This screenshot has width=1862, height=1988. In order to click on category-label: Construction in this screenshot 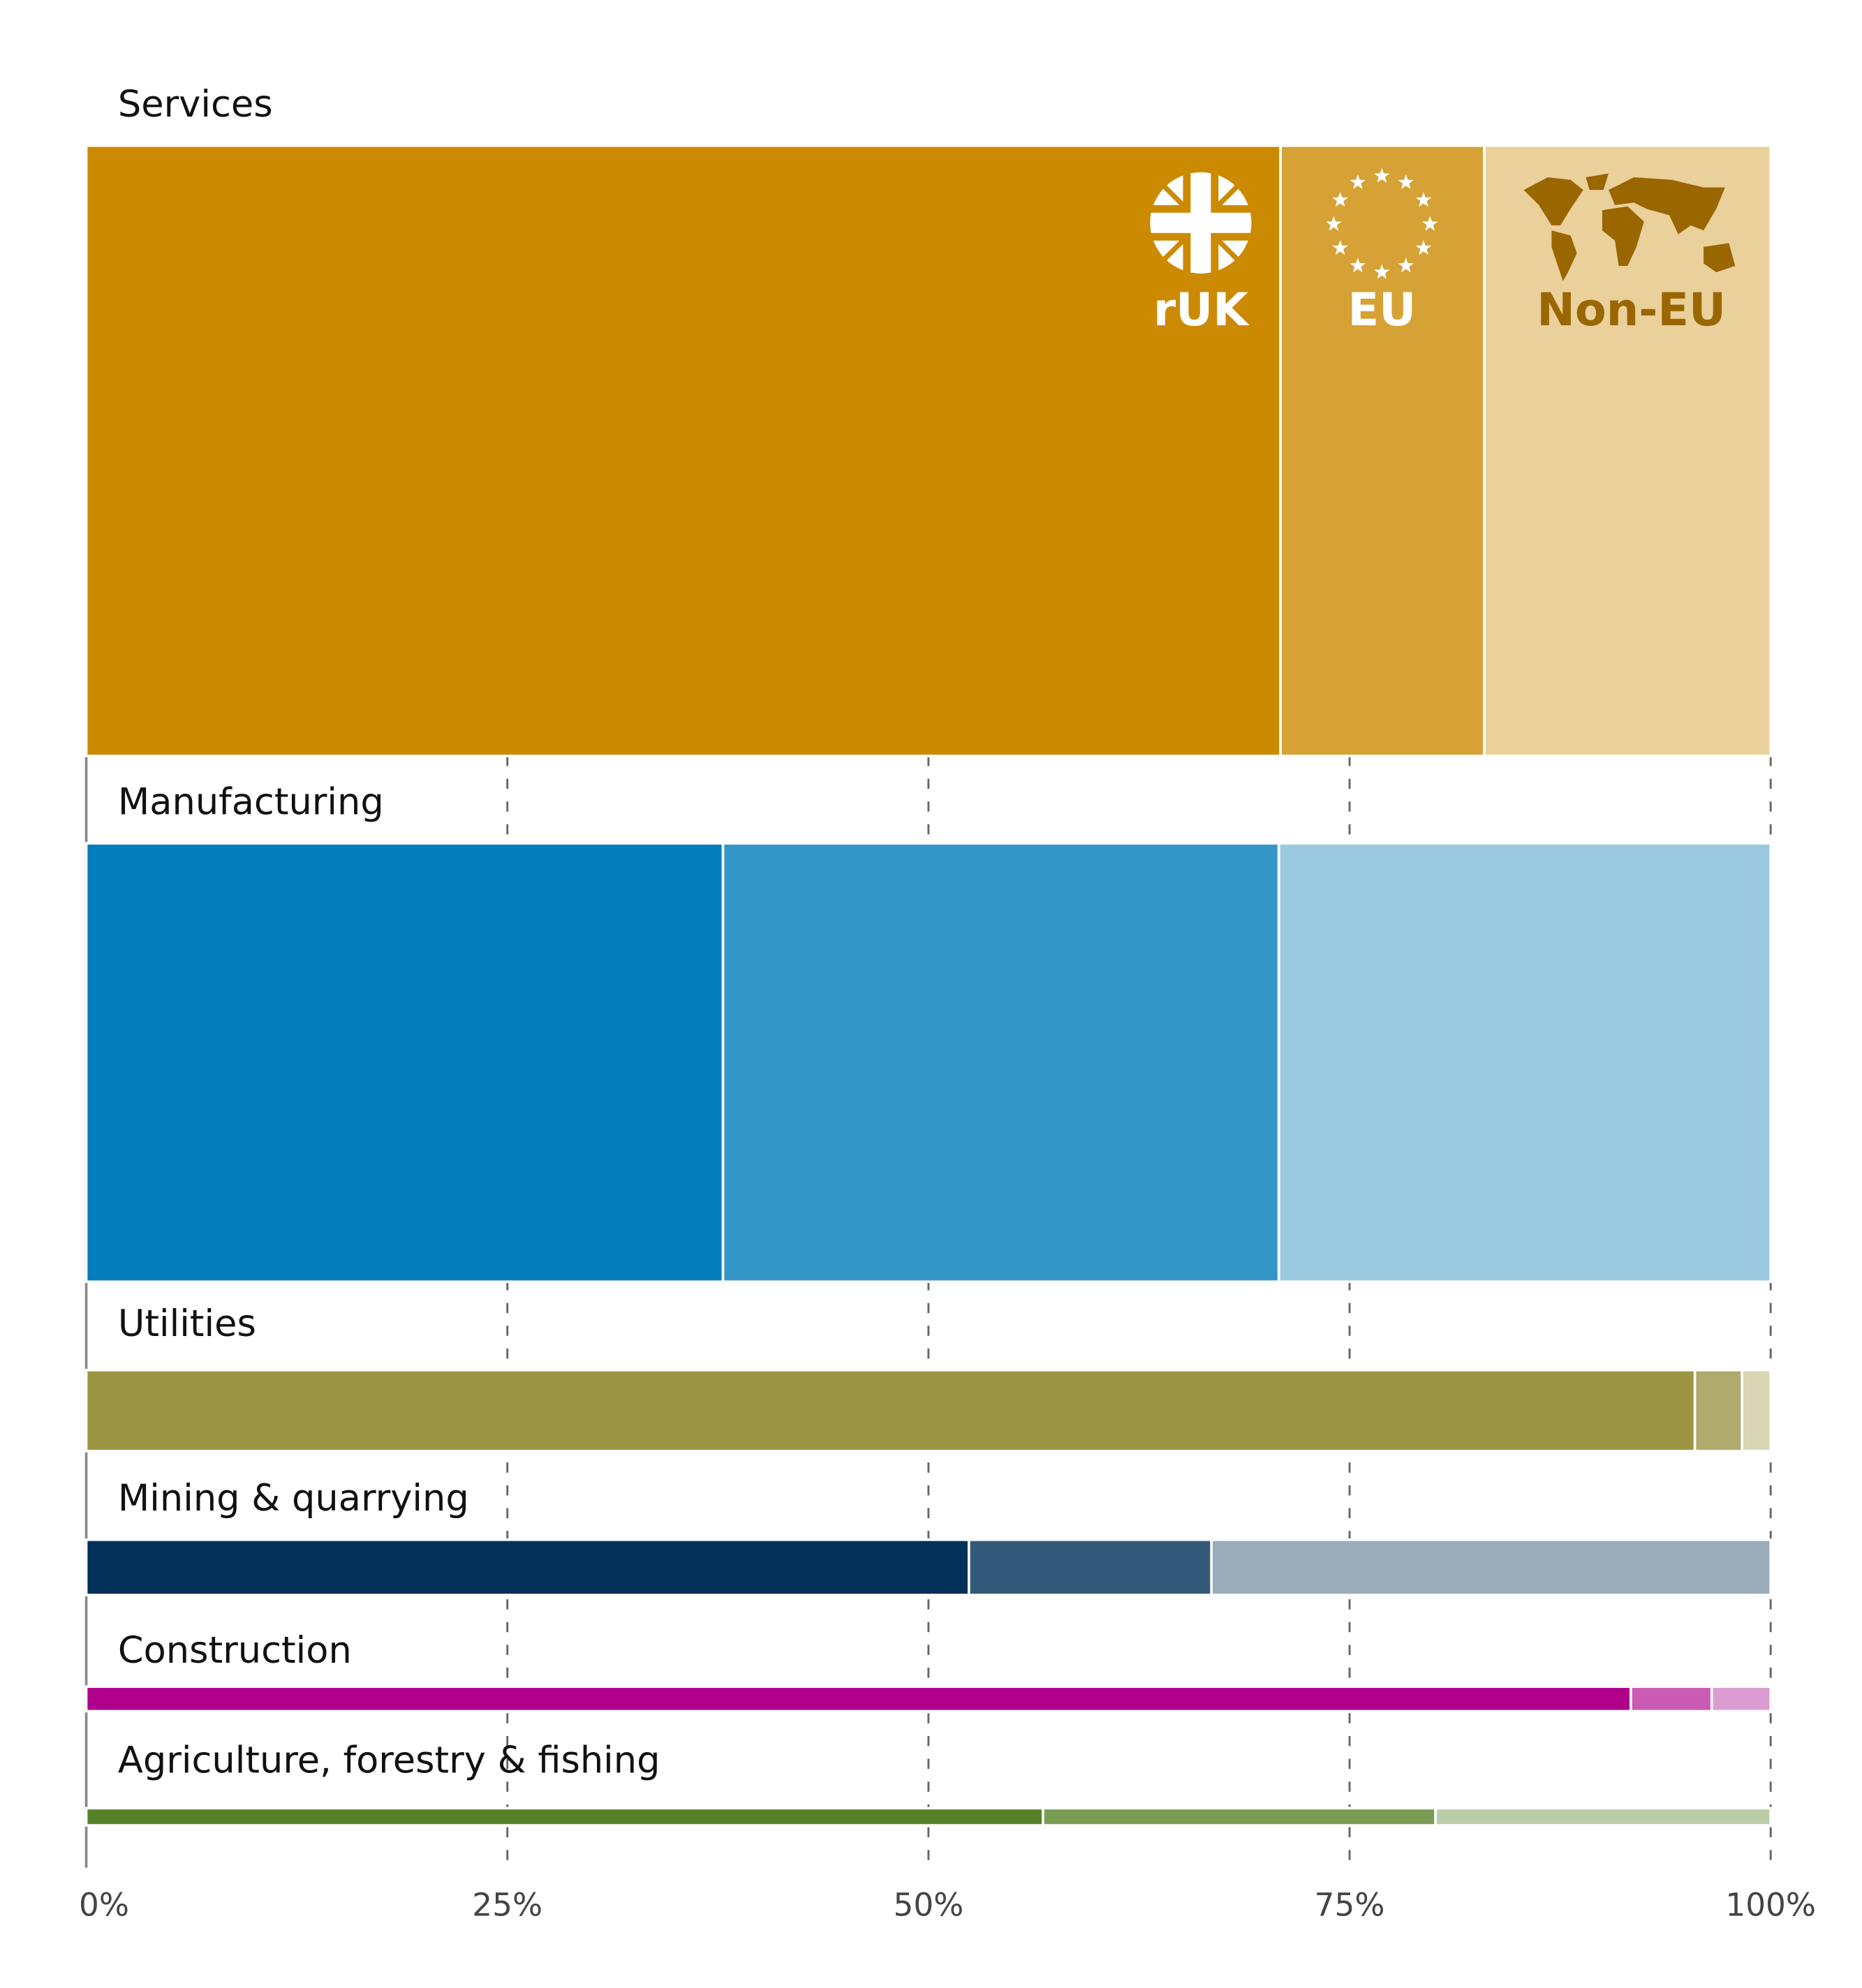, I will do `click(235, 1650)`.